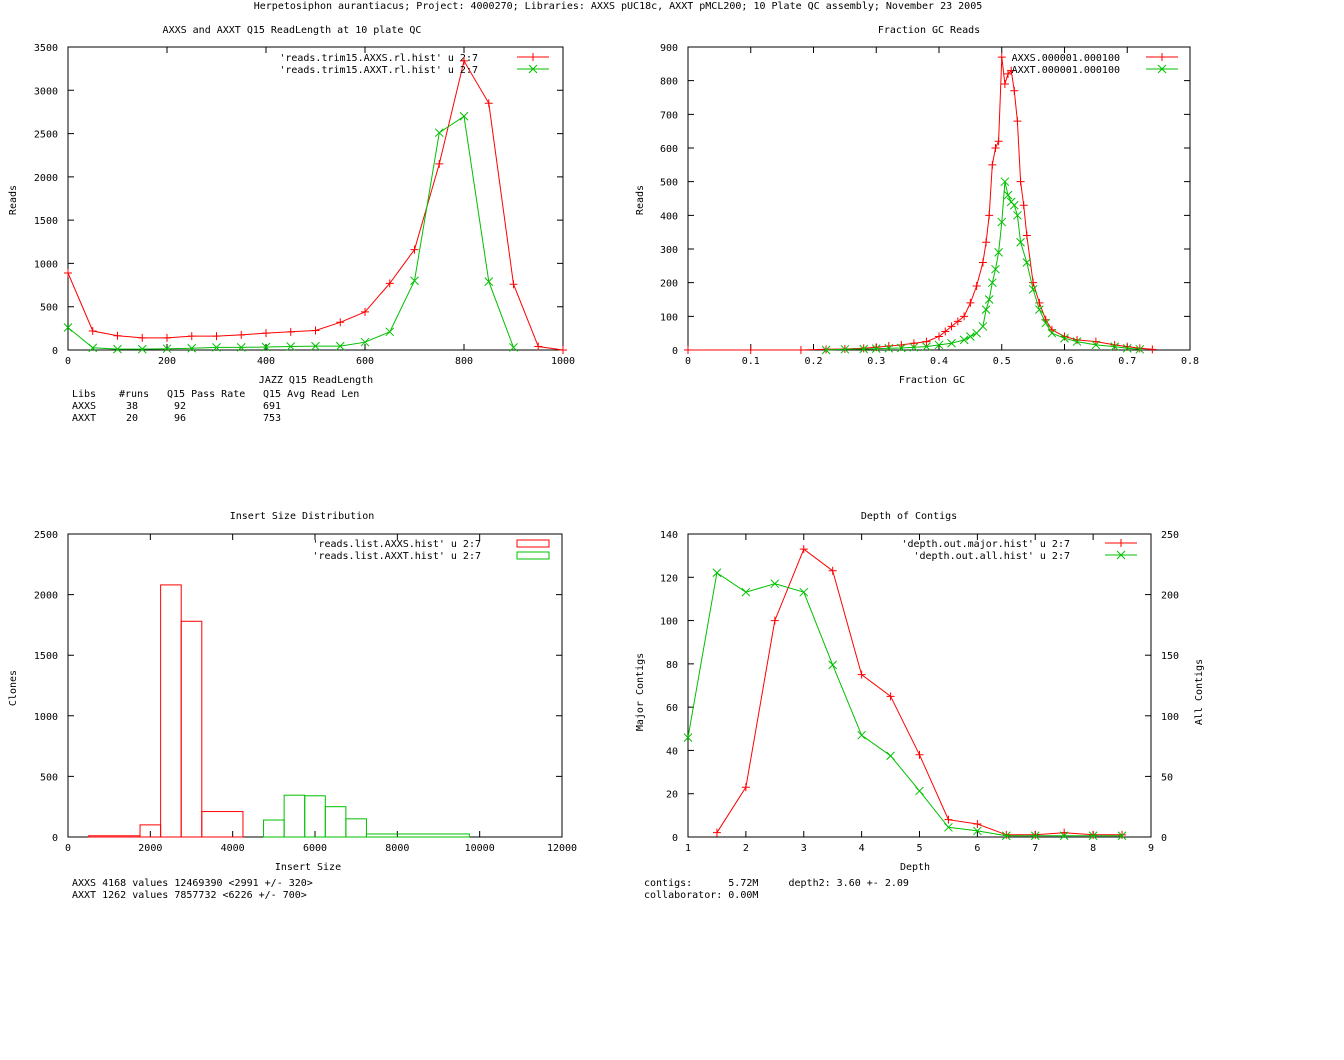 The image size is (1344, 1060). Describe the element at coordinates (669, 82) in the screenshot. I see `gc-ytick-label: 800` at that location.